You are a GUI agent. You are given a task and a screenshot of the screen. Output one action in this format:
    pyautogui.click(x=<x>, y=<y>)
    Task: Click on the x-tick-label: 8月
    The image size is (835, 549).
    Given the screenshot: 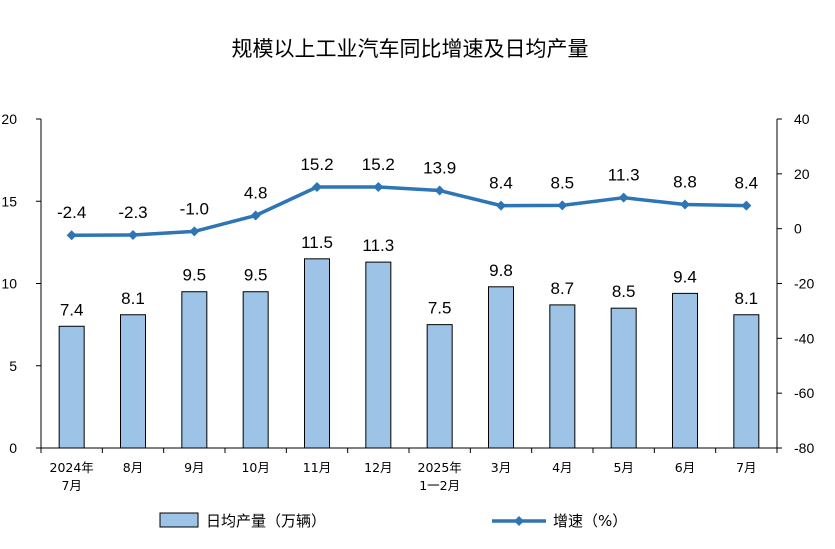 What is the action you would take?
    pyautogui.click(x=133, y=467)
    